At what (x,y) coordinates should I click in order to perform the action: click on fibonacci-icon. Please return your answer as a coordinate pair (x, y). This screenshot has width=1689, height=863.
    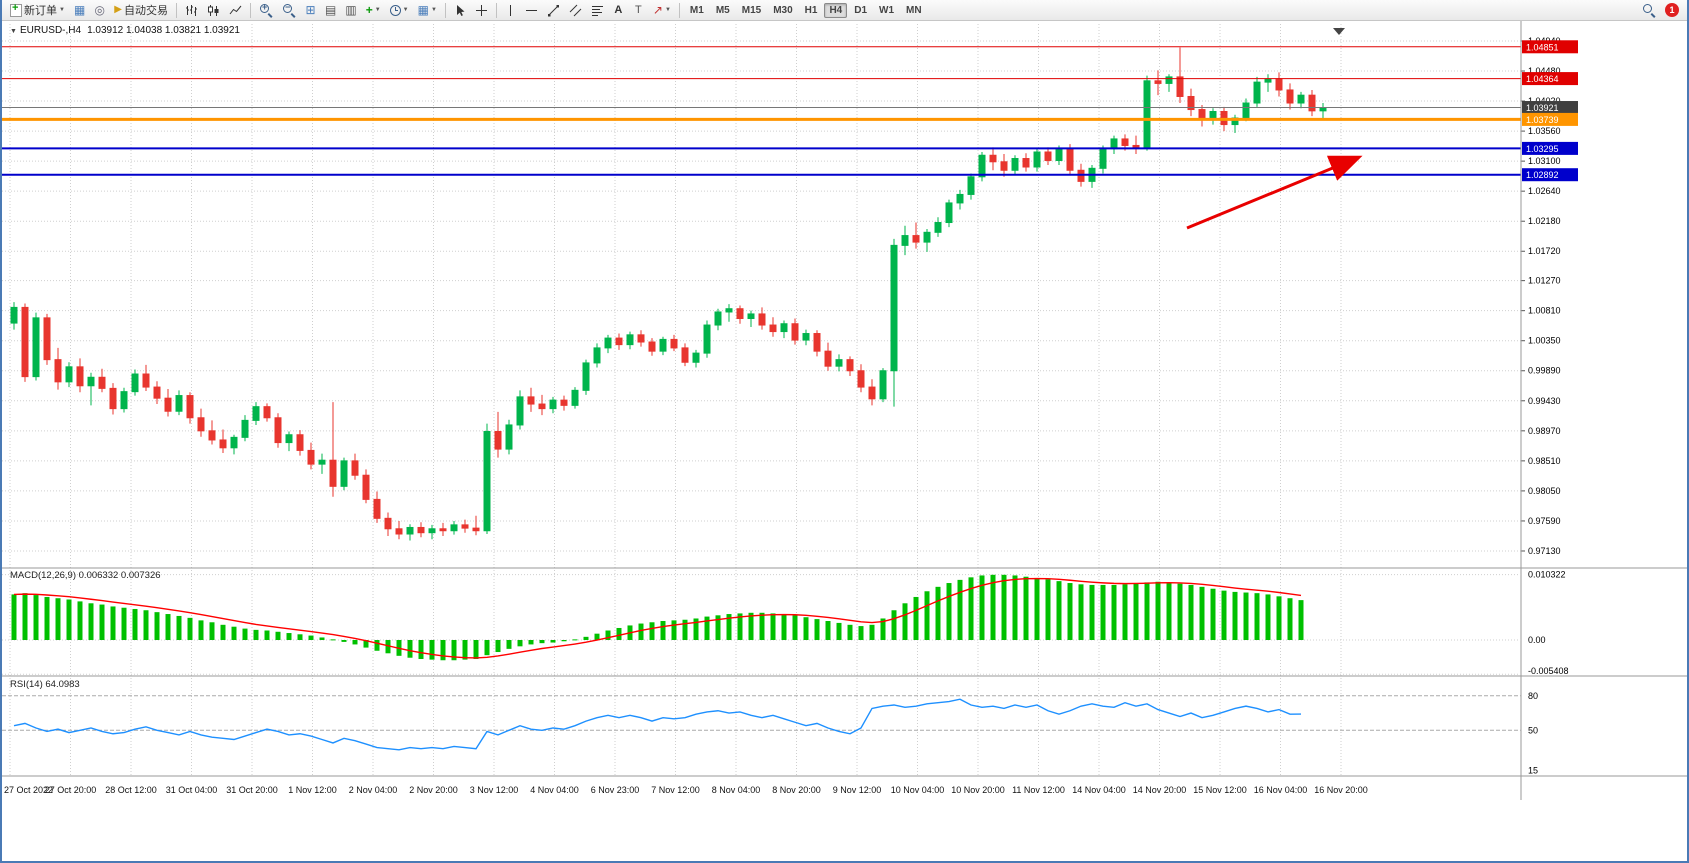
    Looking at the image, I should click on (597, 10).